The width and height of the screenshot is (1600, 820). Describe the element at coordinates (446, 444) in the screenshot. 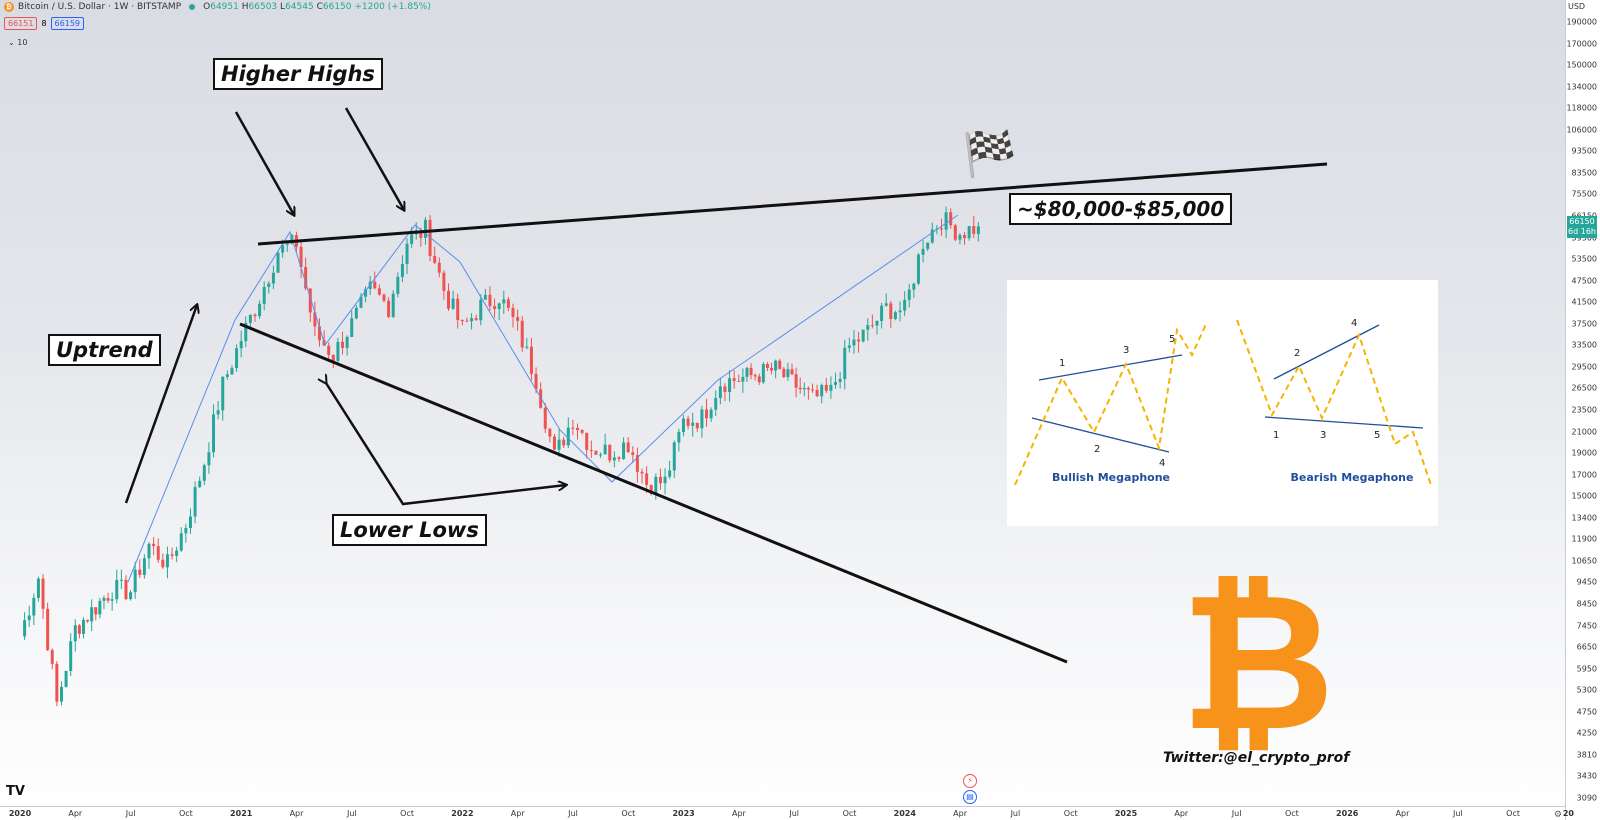

I see `lower-lows-arrow` at that location.